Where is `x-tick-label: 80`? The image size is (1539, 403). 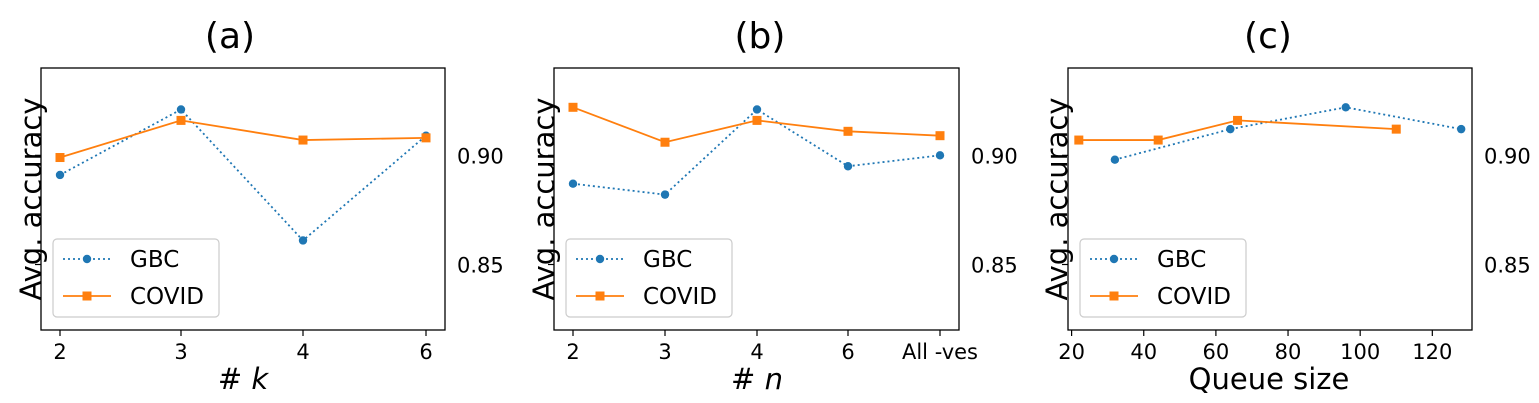 x-tick-label: 80 is located at coordinates (1288, 352).